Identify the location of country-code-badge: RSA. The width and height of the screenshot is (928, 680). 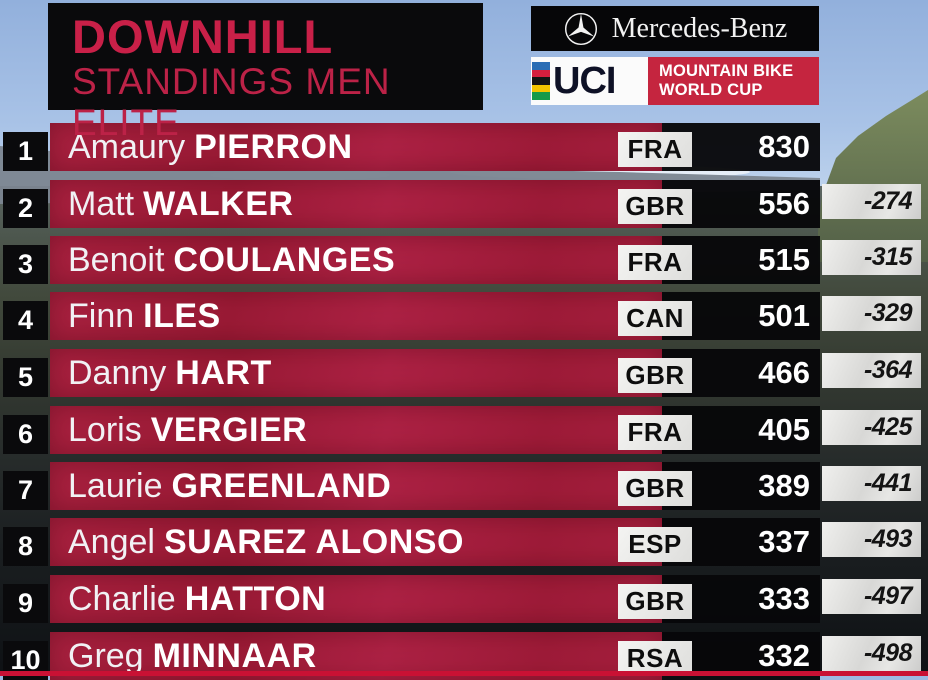
(655, 658).